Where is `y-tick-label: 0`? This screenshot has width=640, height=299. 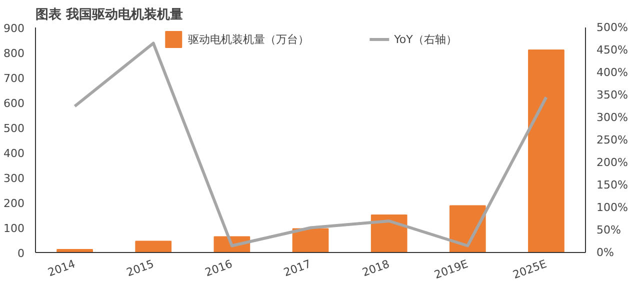
y-tick-label: 0 is located at coordinates (21, 253).